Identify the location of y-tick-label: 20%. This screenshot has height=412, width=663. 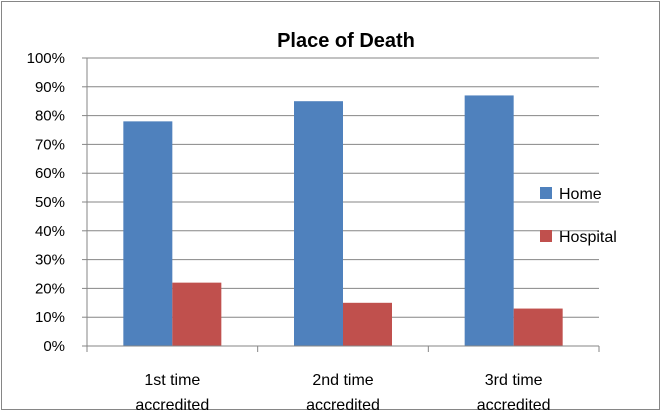
(50, 288).